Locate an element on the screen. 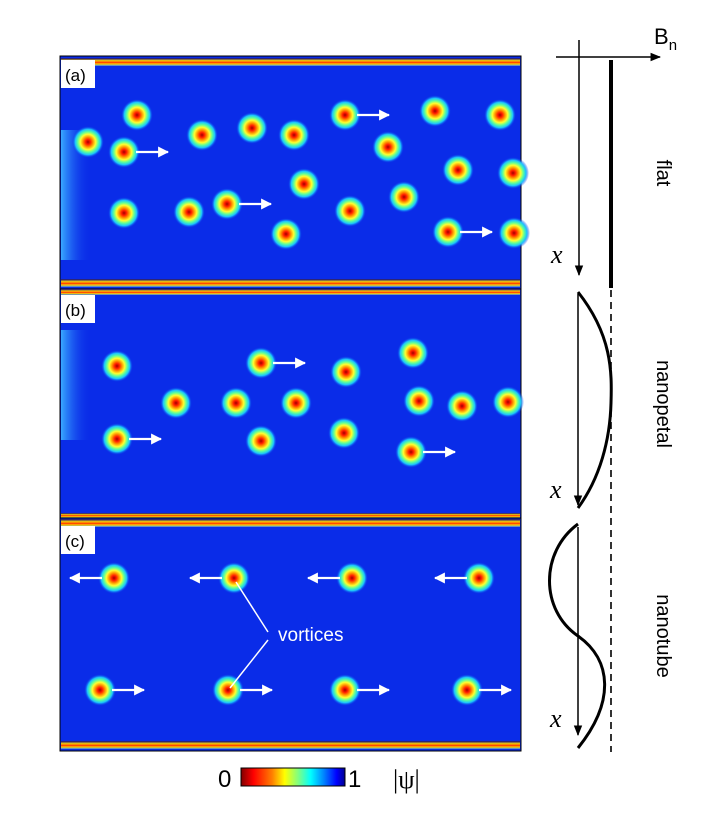  colorbar-max-label: 1 is located at coordinates (354, 779).